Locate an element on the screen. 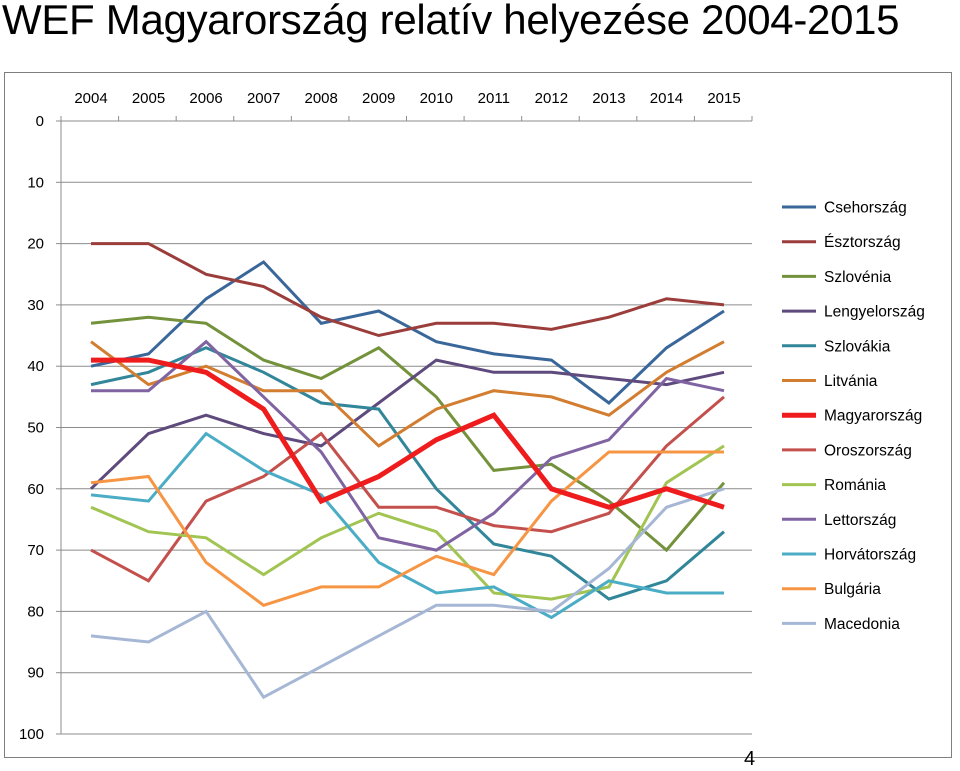  legend-label: Horvátország is located at coordinates (870, 555).